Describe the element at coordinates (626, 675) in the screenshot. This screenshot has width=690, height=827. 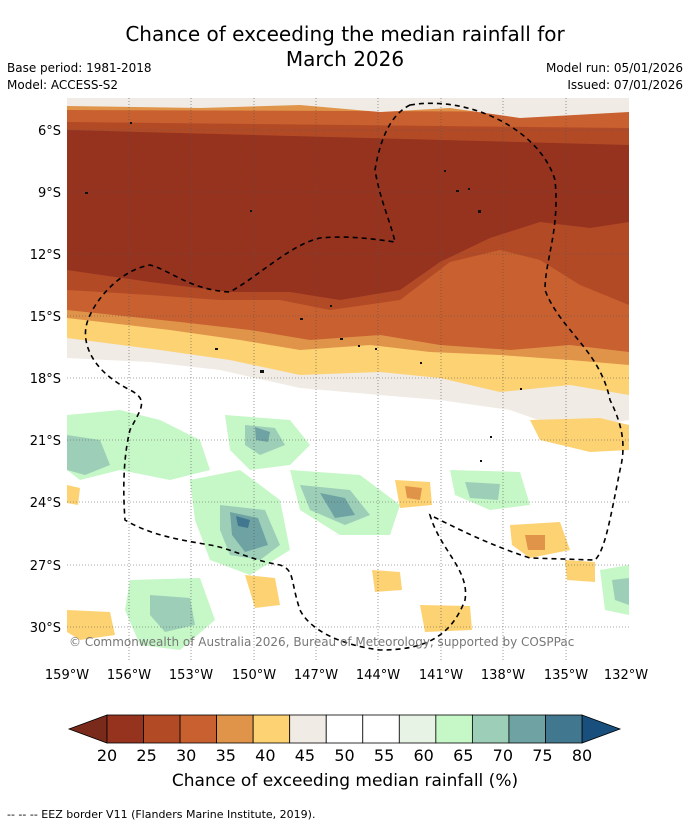
I see `lon-label: 132°W` at that location.